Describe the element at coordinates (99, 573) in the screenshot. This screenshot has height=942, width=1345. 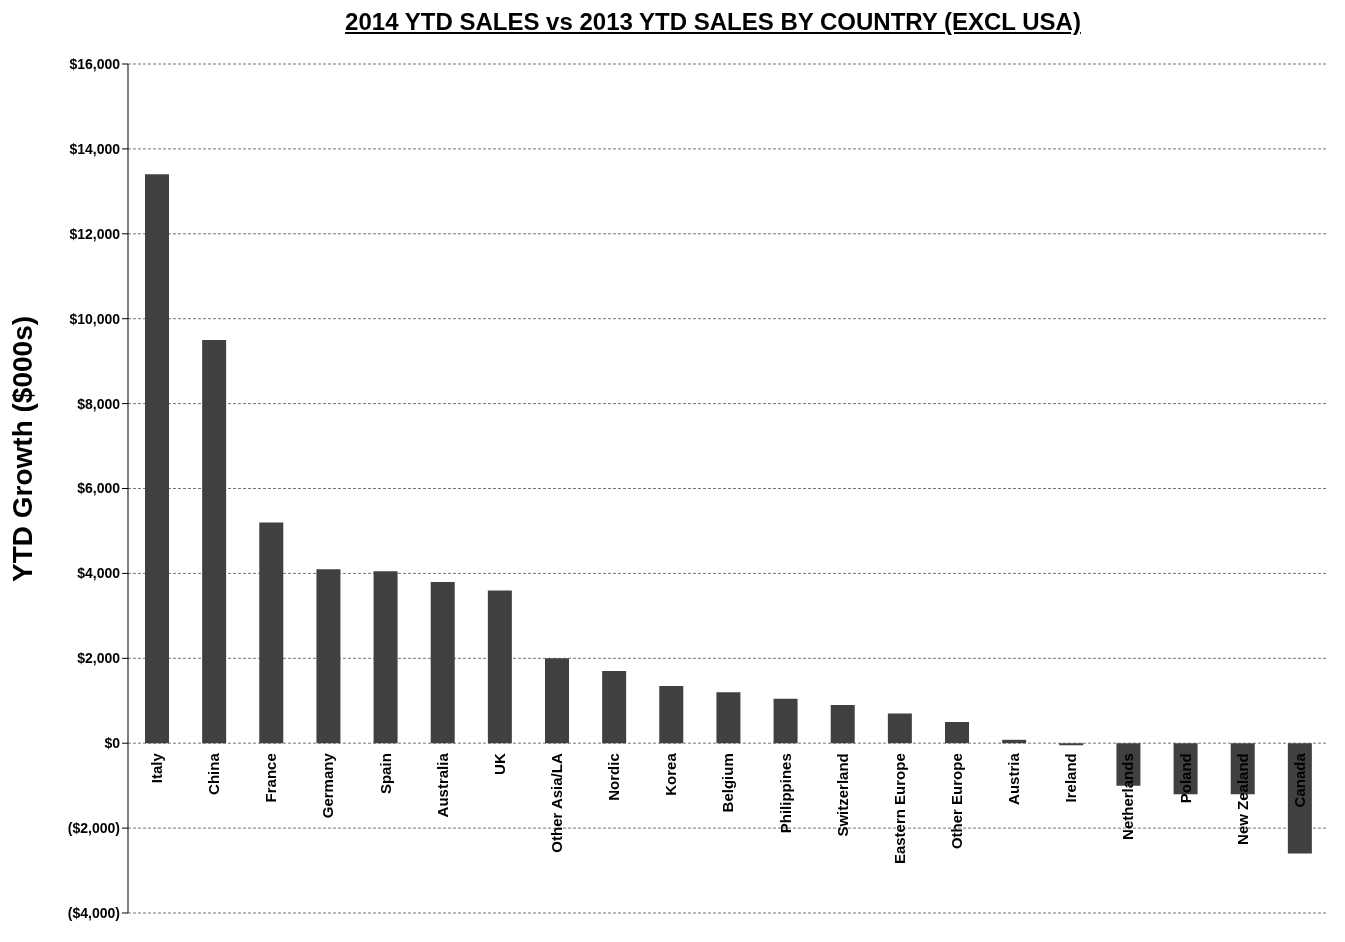
I see `y-tick-label: $4,000` at that location.